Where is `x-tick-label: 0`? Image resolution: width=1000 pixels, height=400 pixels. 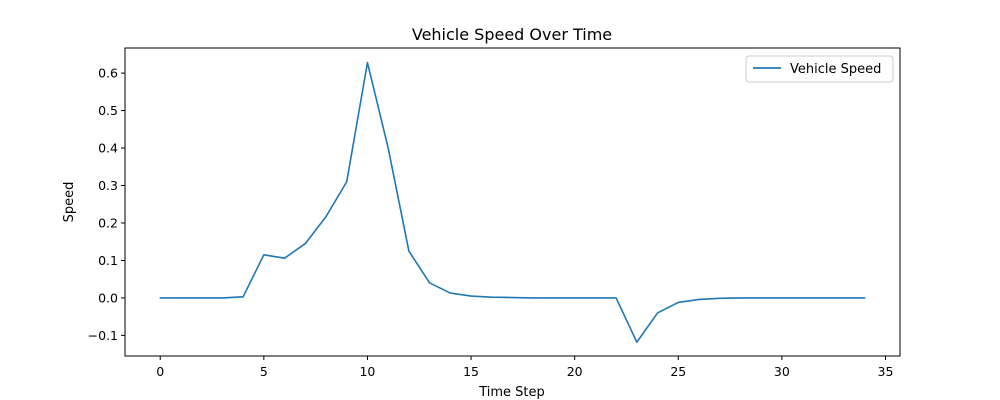 x-tick-label: 0 is located at coordinates (160, 371).